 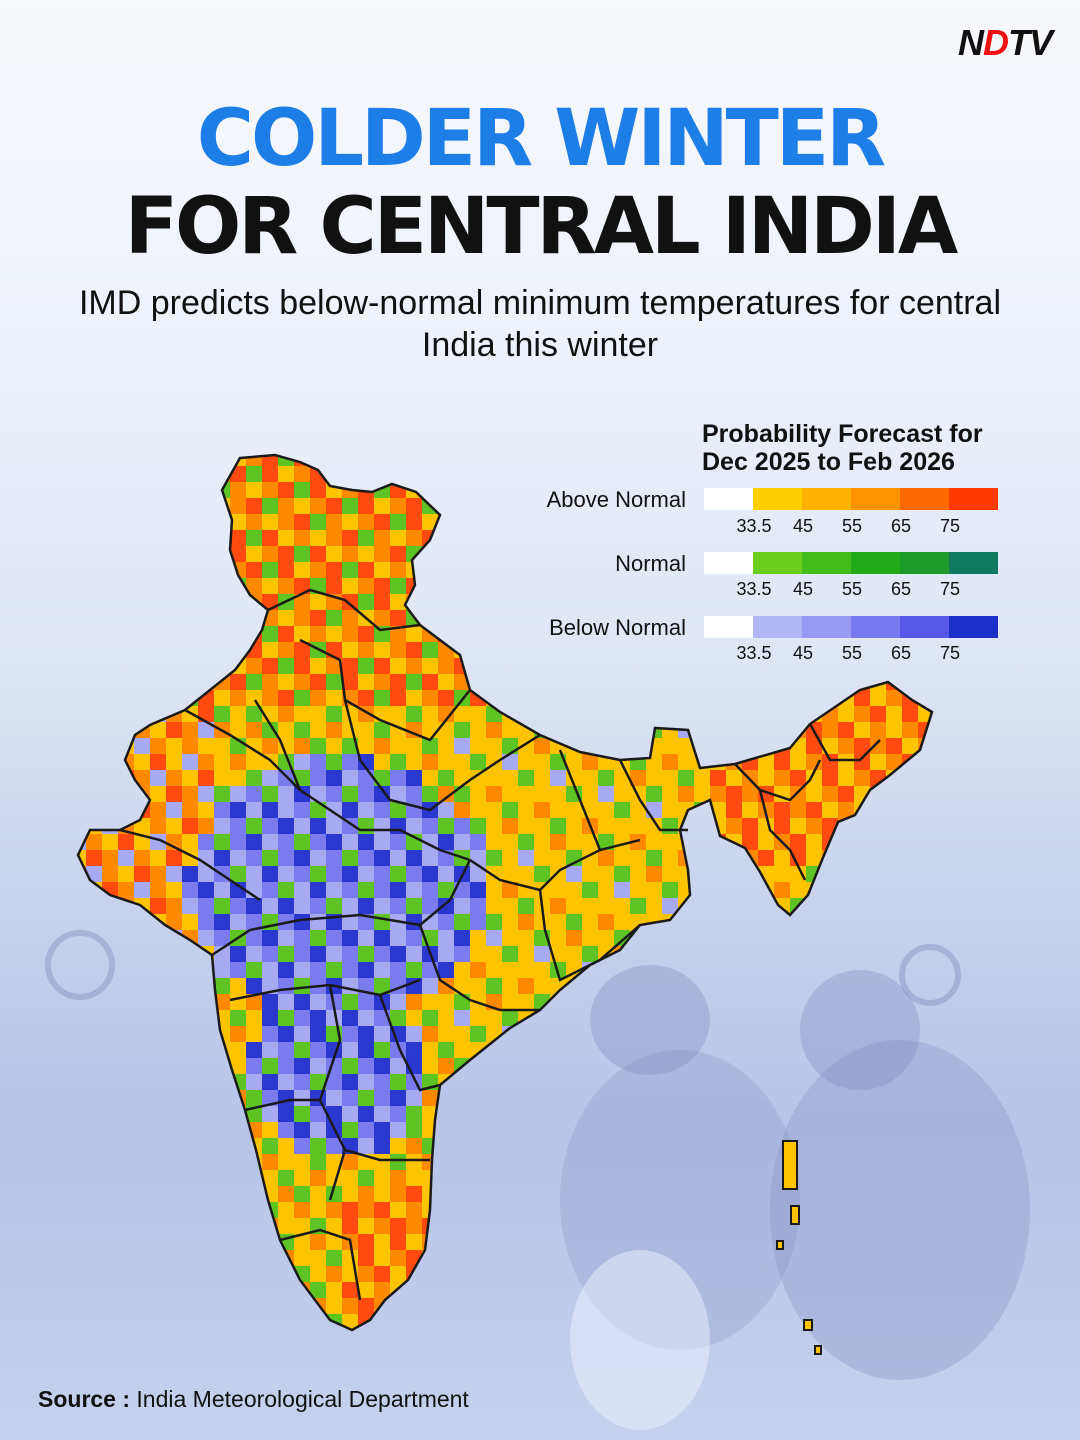 I want to click on legend-ticks-below: 33.5 45 55 65 75, so click(x=851, y=654).